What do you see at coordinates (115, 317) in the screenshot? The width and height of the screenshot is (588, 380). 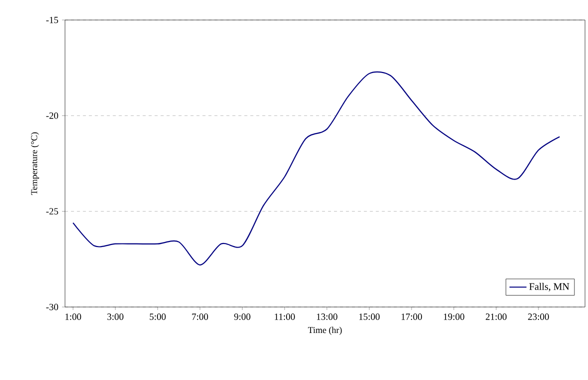 I see `x-tick-label: 3:00` at bounding box center [115, 317].